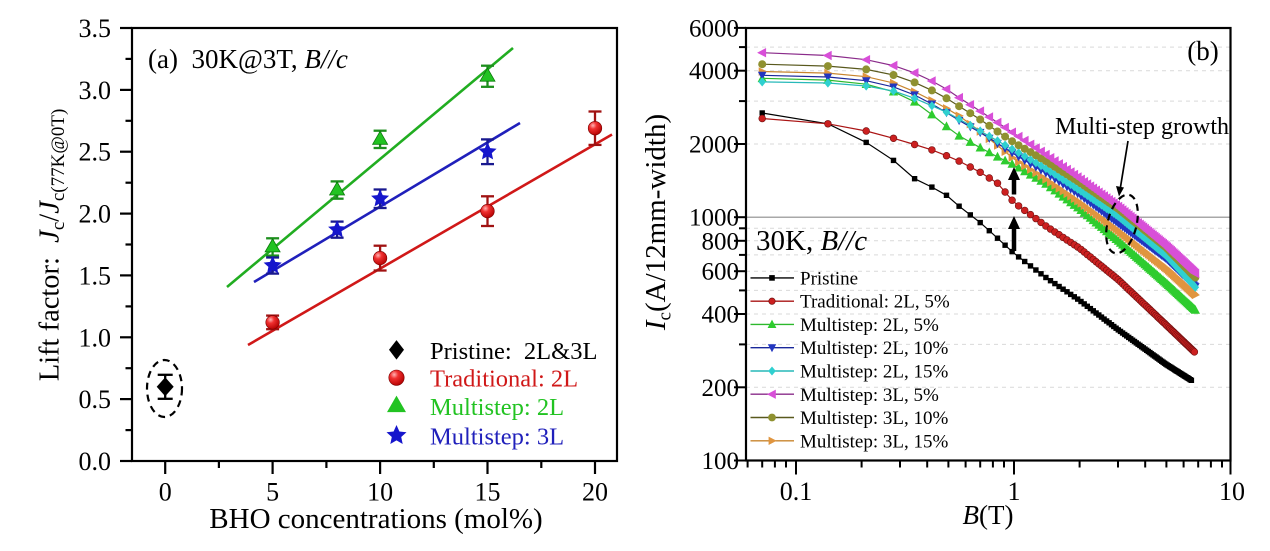  What do you see at coordinates (248, 59) in the screenshot?
I see `svg-text: (a) 30K@3T, B//c` at bounding box center [248, 59].